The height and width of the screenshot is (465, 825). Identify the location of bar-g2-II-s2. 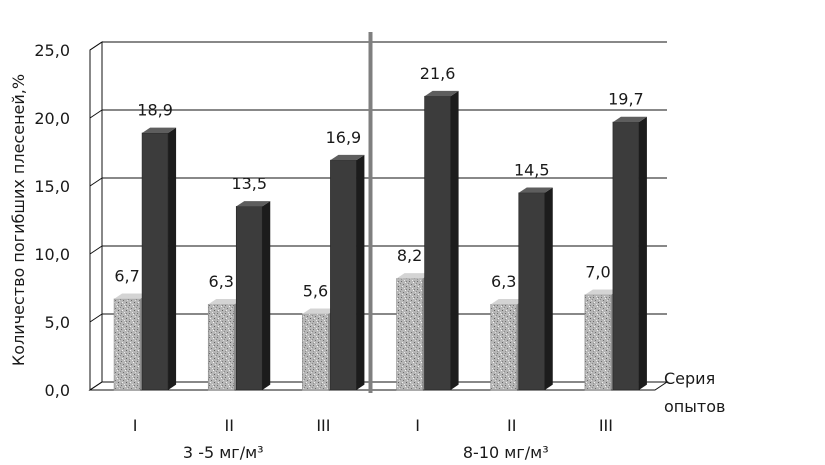
(535, 289).